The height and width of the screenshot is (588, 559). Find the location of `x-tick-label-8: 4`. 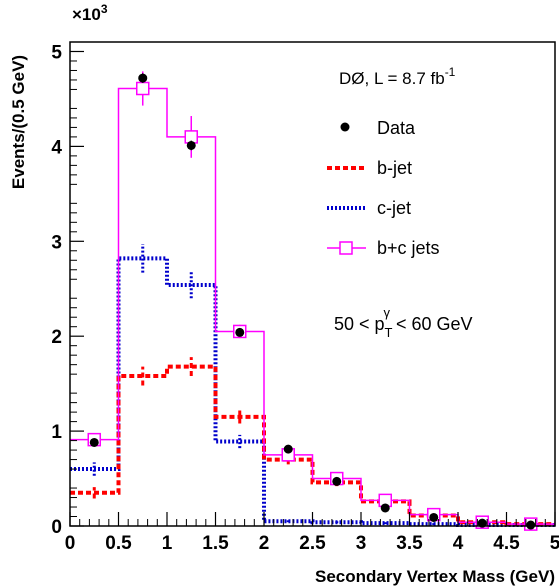

x-tick-label-8: 4 is located at coordinates (458, 543).